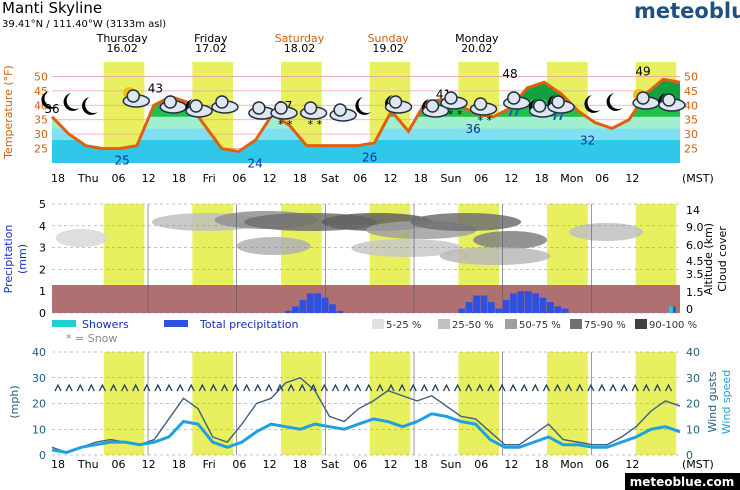 This screenshot has width=740, height=490. What do you see at coordinates (477, 48) in the screenshot?
I see `day-date: 20.02` at bounding box center [477, 48].